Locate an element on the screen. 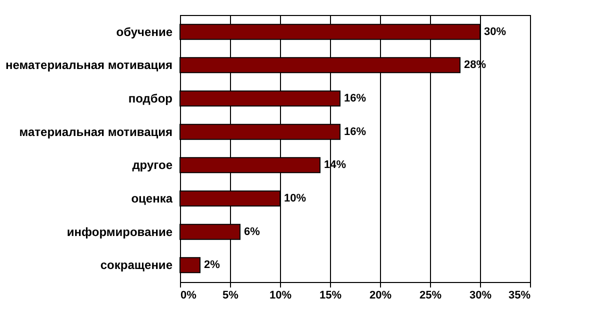 Image resolution: width=608 pixels, height=327 pixels. y-tick-label: другое is located at coordinates (152, 165).